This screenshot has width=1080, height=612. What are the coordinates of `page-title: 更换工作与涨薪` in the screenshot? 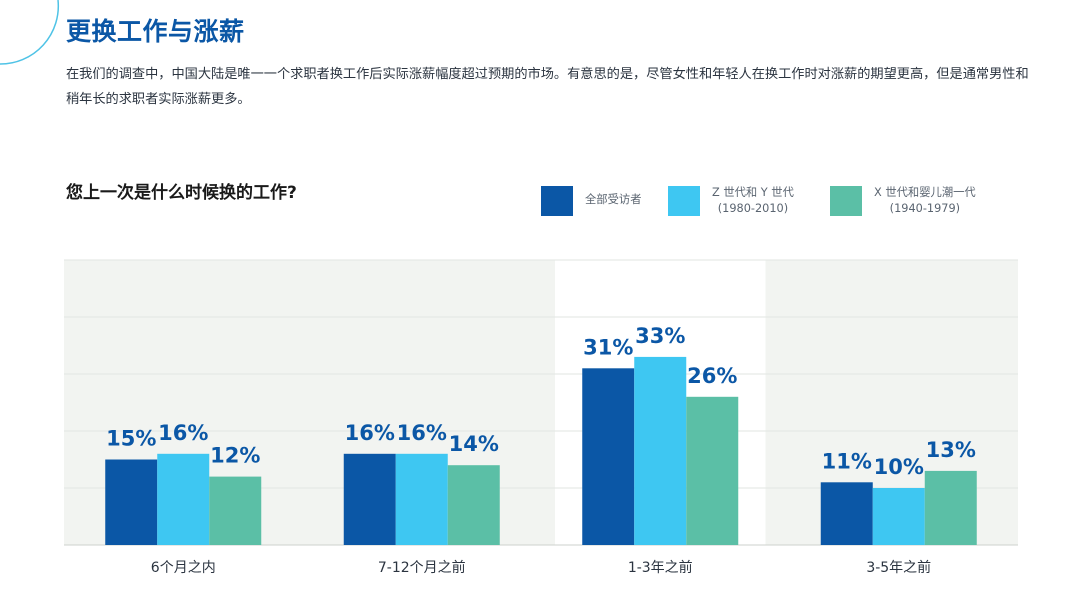 It's located at (155, 31).